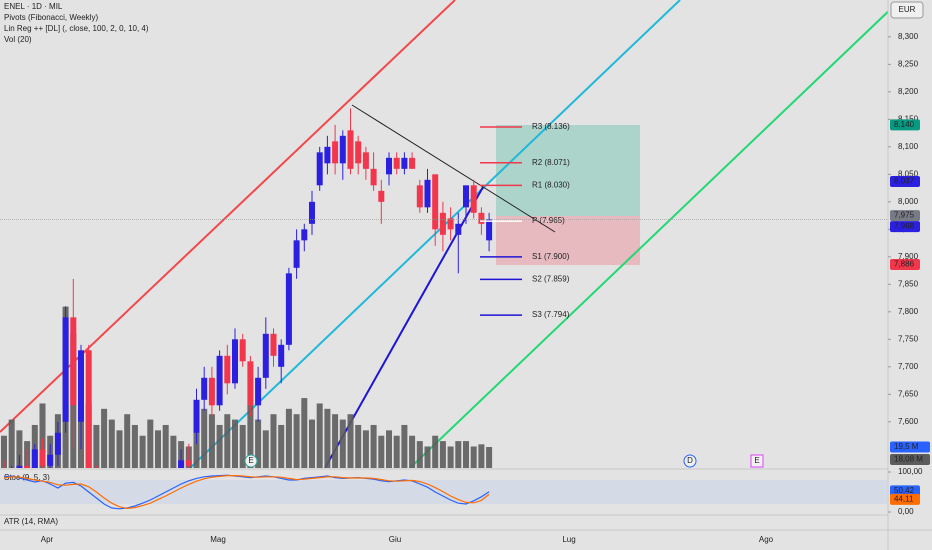 This screenshot has height=550, width=932. I want to click on volume-label: 18,08 M, so click(908, 459).